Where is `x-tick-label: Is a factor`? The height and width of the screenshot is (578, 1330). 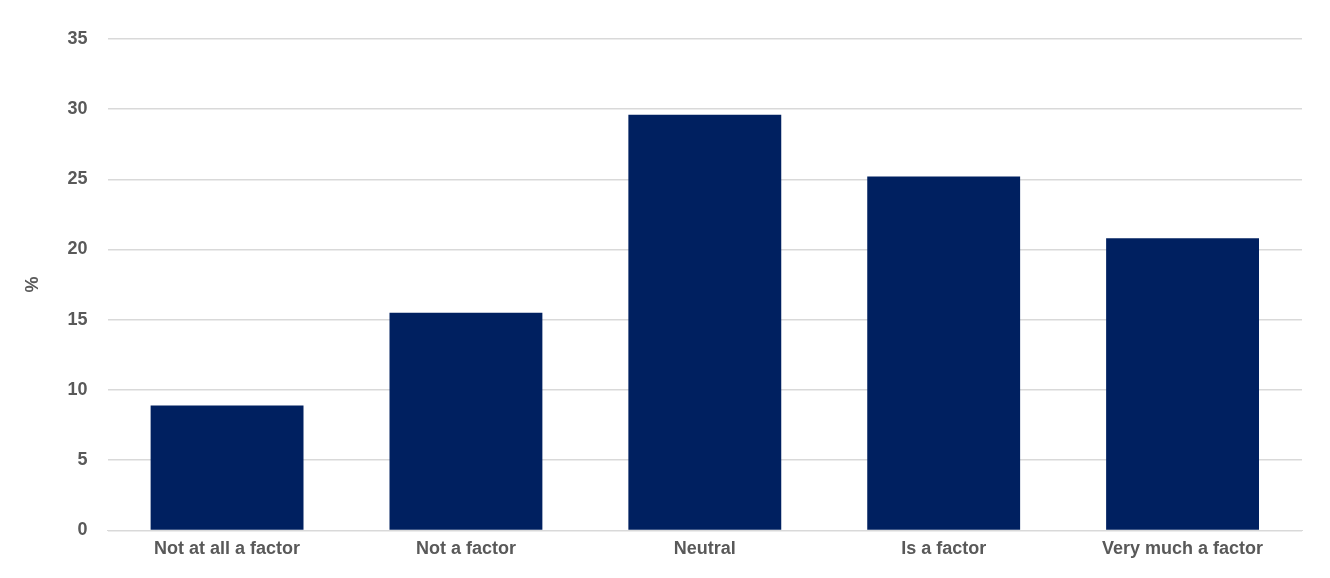 x-tick-label: Is a factor is located at coordinates (944, 548).